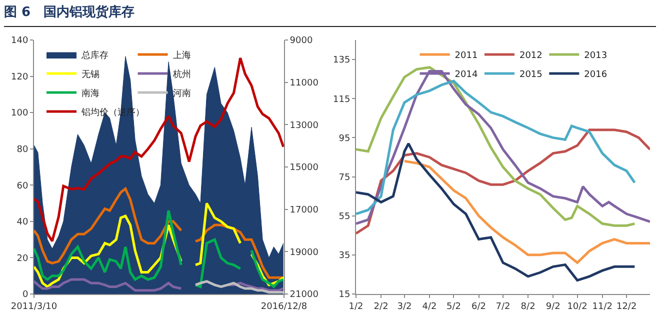 The width and height of the screenshot is (660, 323). What do you see at coordinates (304, 168) in the screenshot?
I see `y2-tick-label: 15000` at bounding box center [304, 168].